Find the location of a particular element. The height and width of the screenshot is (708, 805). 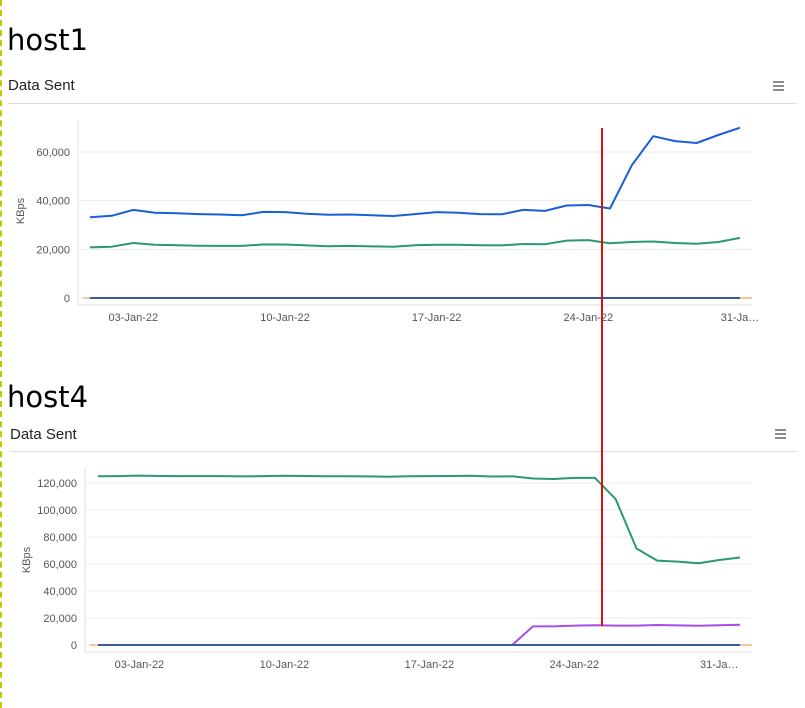

y-tick-label: 100,000 is located at coordinates (57, 511).